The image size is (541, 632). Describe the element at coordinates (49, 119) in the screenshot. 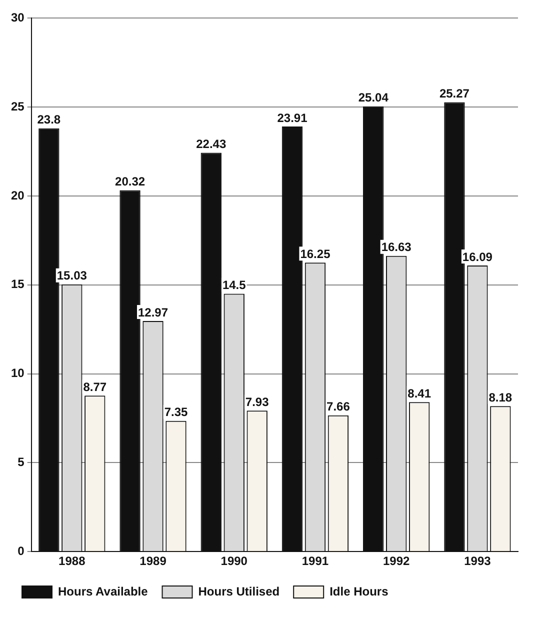

I see `data-label: 23.8` at that location.